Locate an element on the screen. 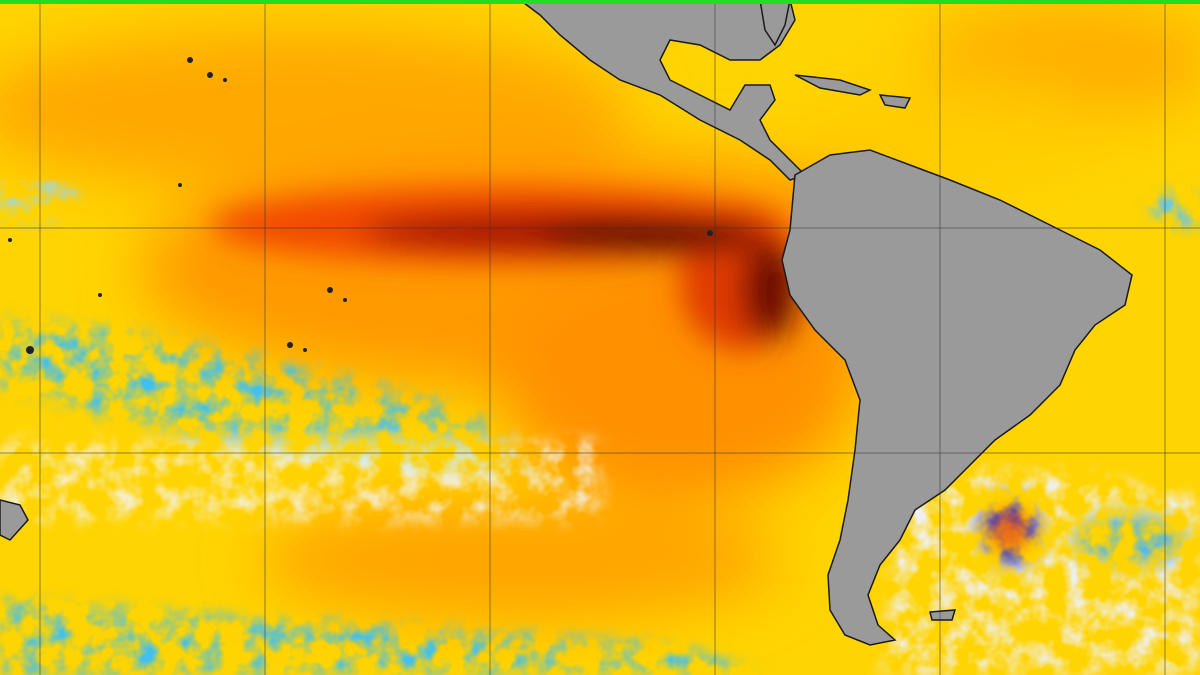 The height and width of the screenshot is (675, 1200). cool-atlantic is located at coordinates (1130, 540).